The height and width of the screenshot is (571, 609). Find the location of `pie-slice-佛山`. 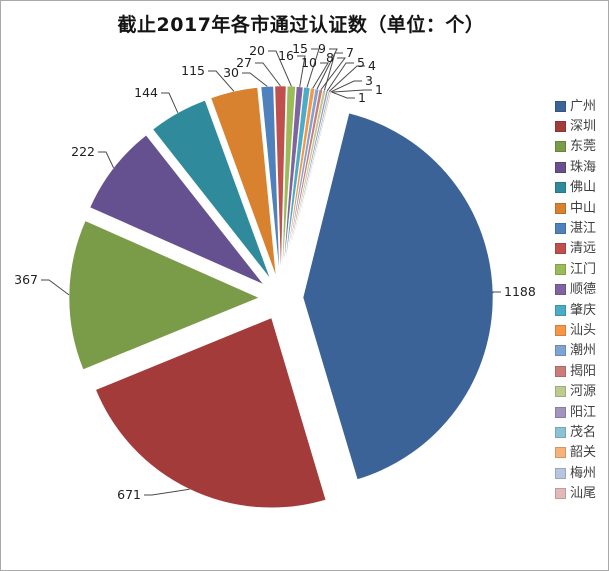

pie-slice-佛山 is located at coordinates (211, 189).